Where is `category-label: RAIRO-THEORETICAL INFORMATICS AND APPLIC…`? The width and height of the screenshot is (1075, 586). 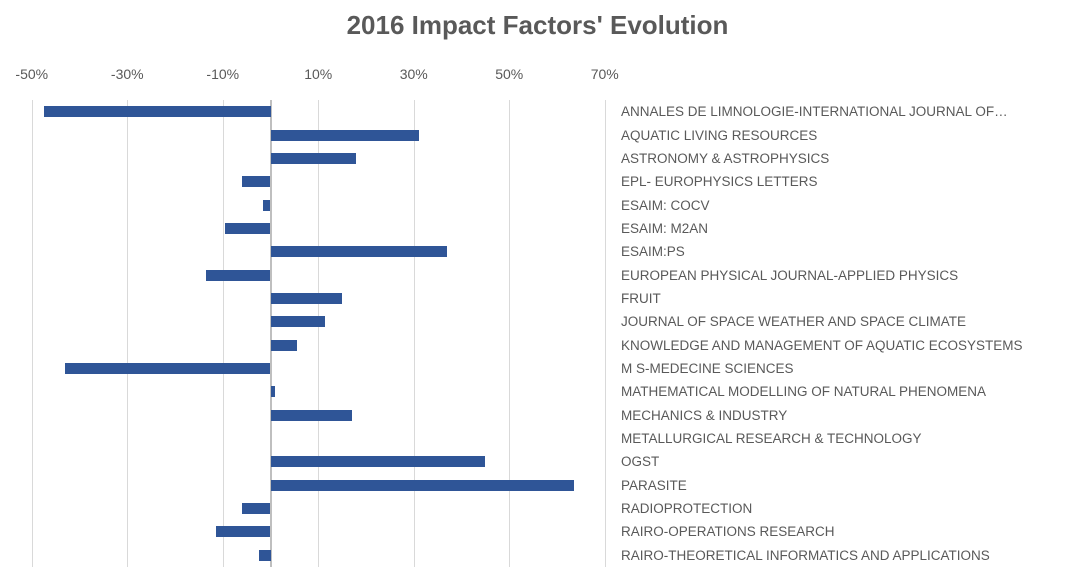
category-label: RAIRO-THEORETICAL INFORMATICS AND APPLIC… is located at coordinates (805, 555).